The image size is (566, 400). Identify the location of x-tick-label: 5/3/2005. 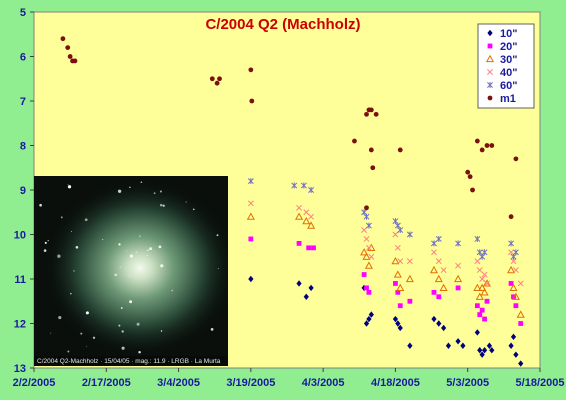
(467, 383).